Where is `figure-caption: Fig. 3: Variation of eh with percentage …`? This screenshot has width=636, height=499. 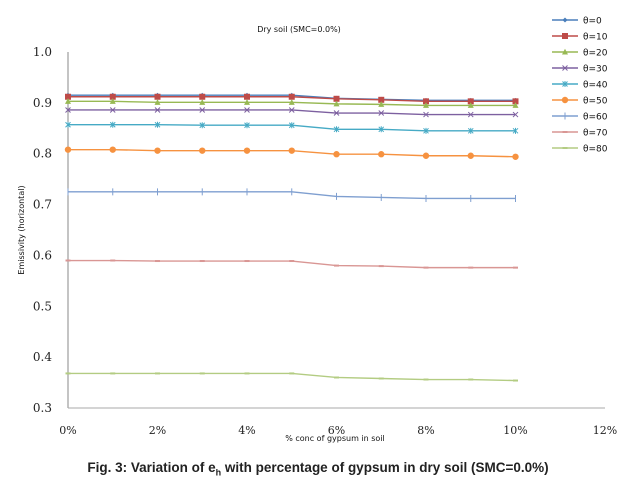
figure-caption: Fig. 3: Variation of eh with percentage … is located at coordinates (318, 469).